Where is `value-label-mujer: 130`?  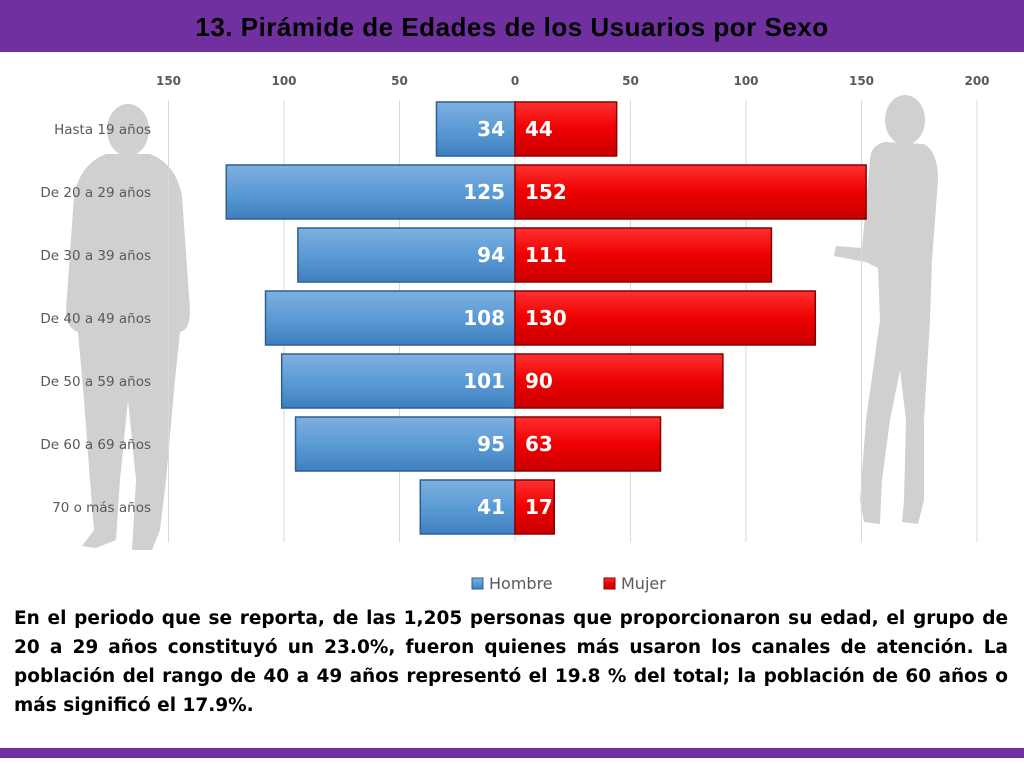
value-label-mujer: 130 is located at coordinates (546, 318).